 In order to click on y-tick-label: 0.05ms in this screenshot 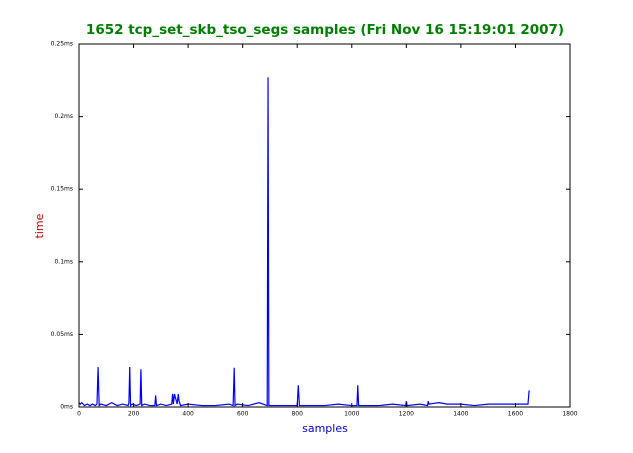, I will do `click(62, 334)`.